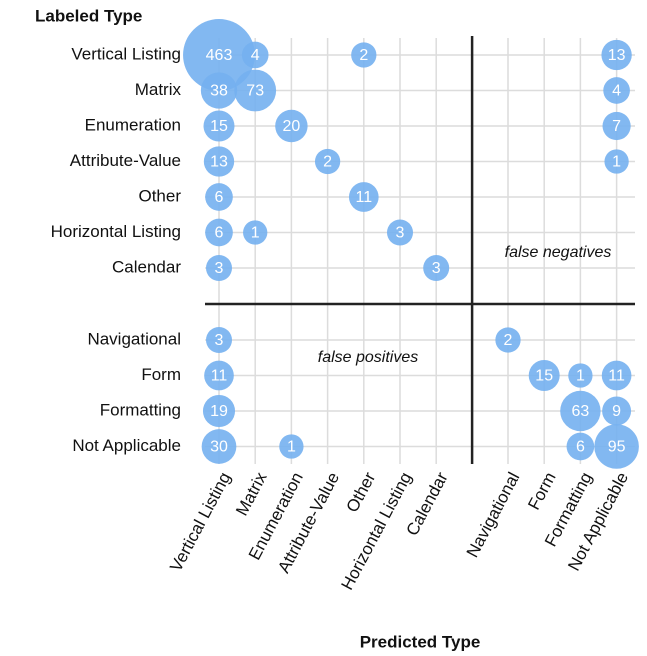 The image size is (647, 656). Describe the element at coordinates (133, 124) in the screenshot. I see `y-tick-label: Enumeration` at that location.